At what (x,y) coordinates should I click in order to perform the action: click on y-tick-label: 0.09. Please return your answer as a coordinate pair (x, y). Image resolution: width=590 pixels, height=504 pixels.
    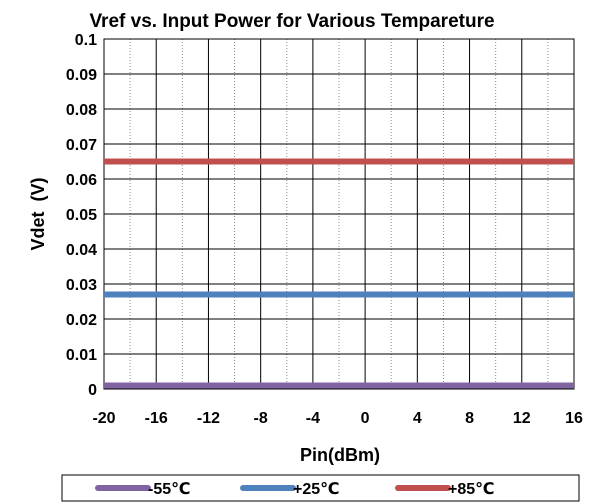
    Looking at the image, I should click on (81, 75).